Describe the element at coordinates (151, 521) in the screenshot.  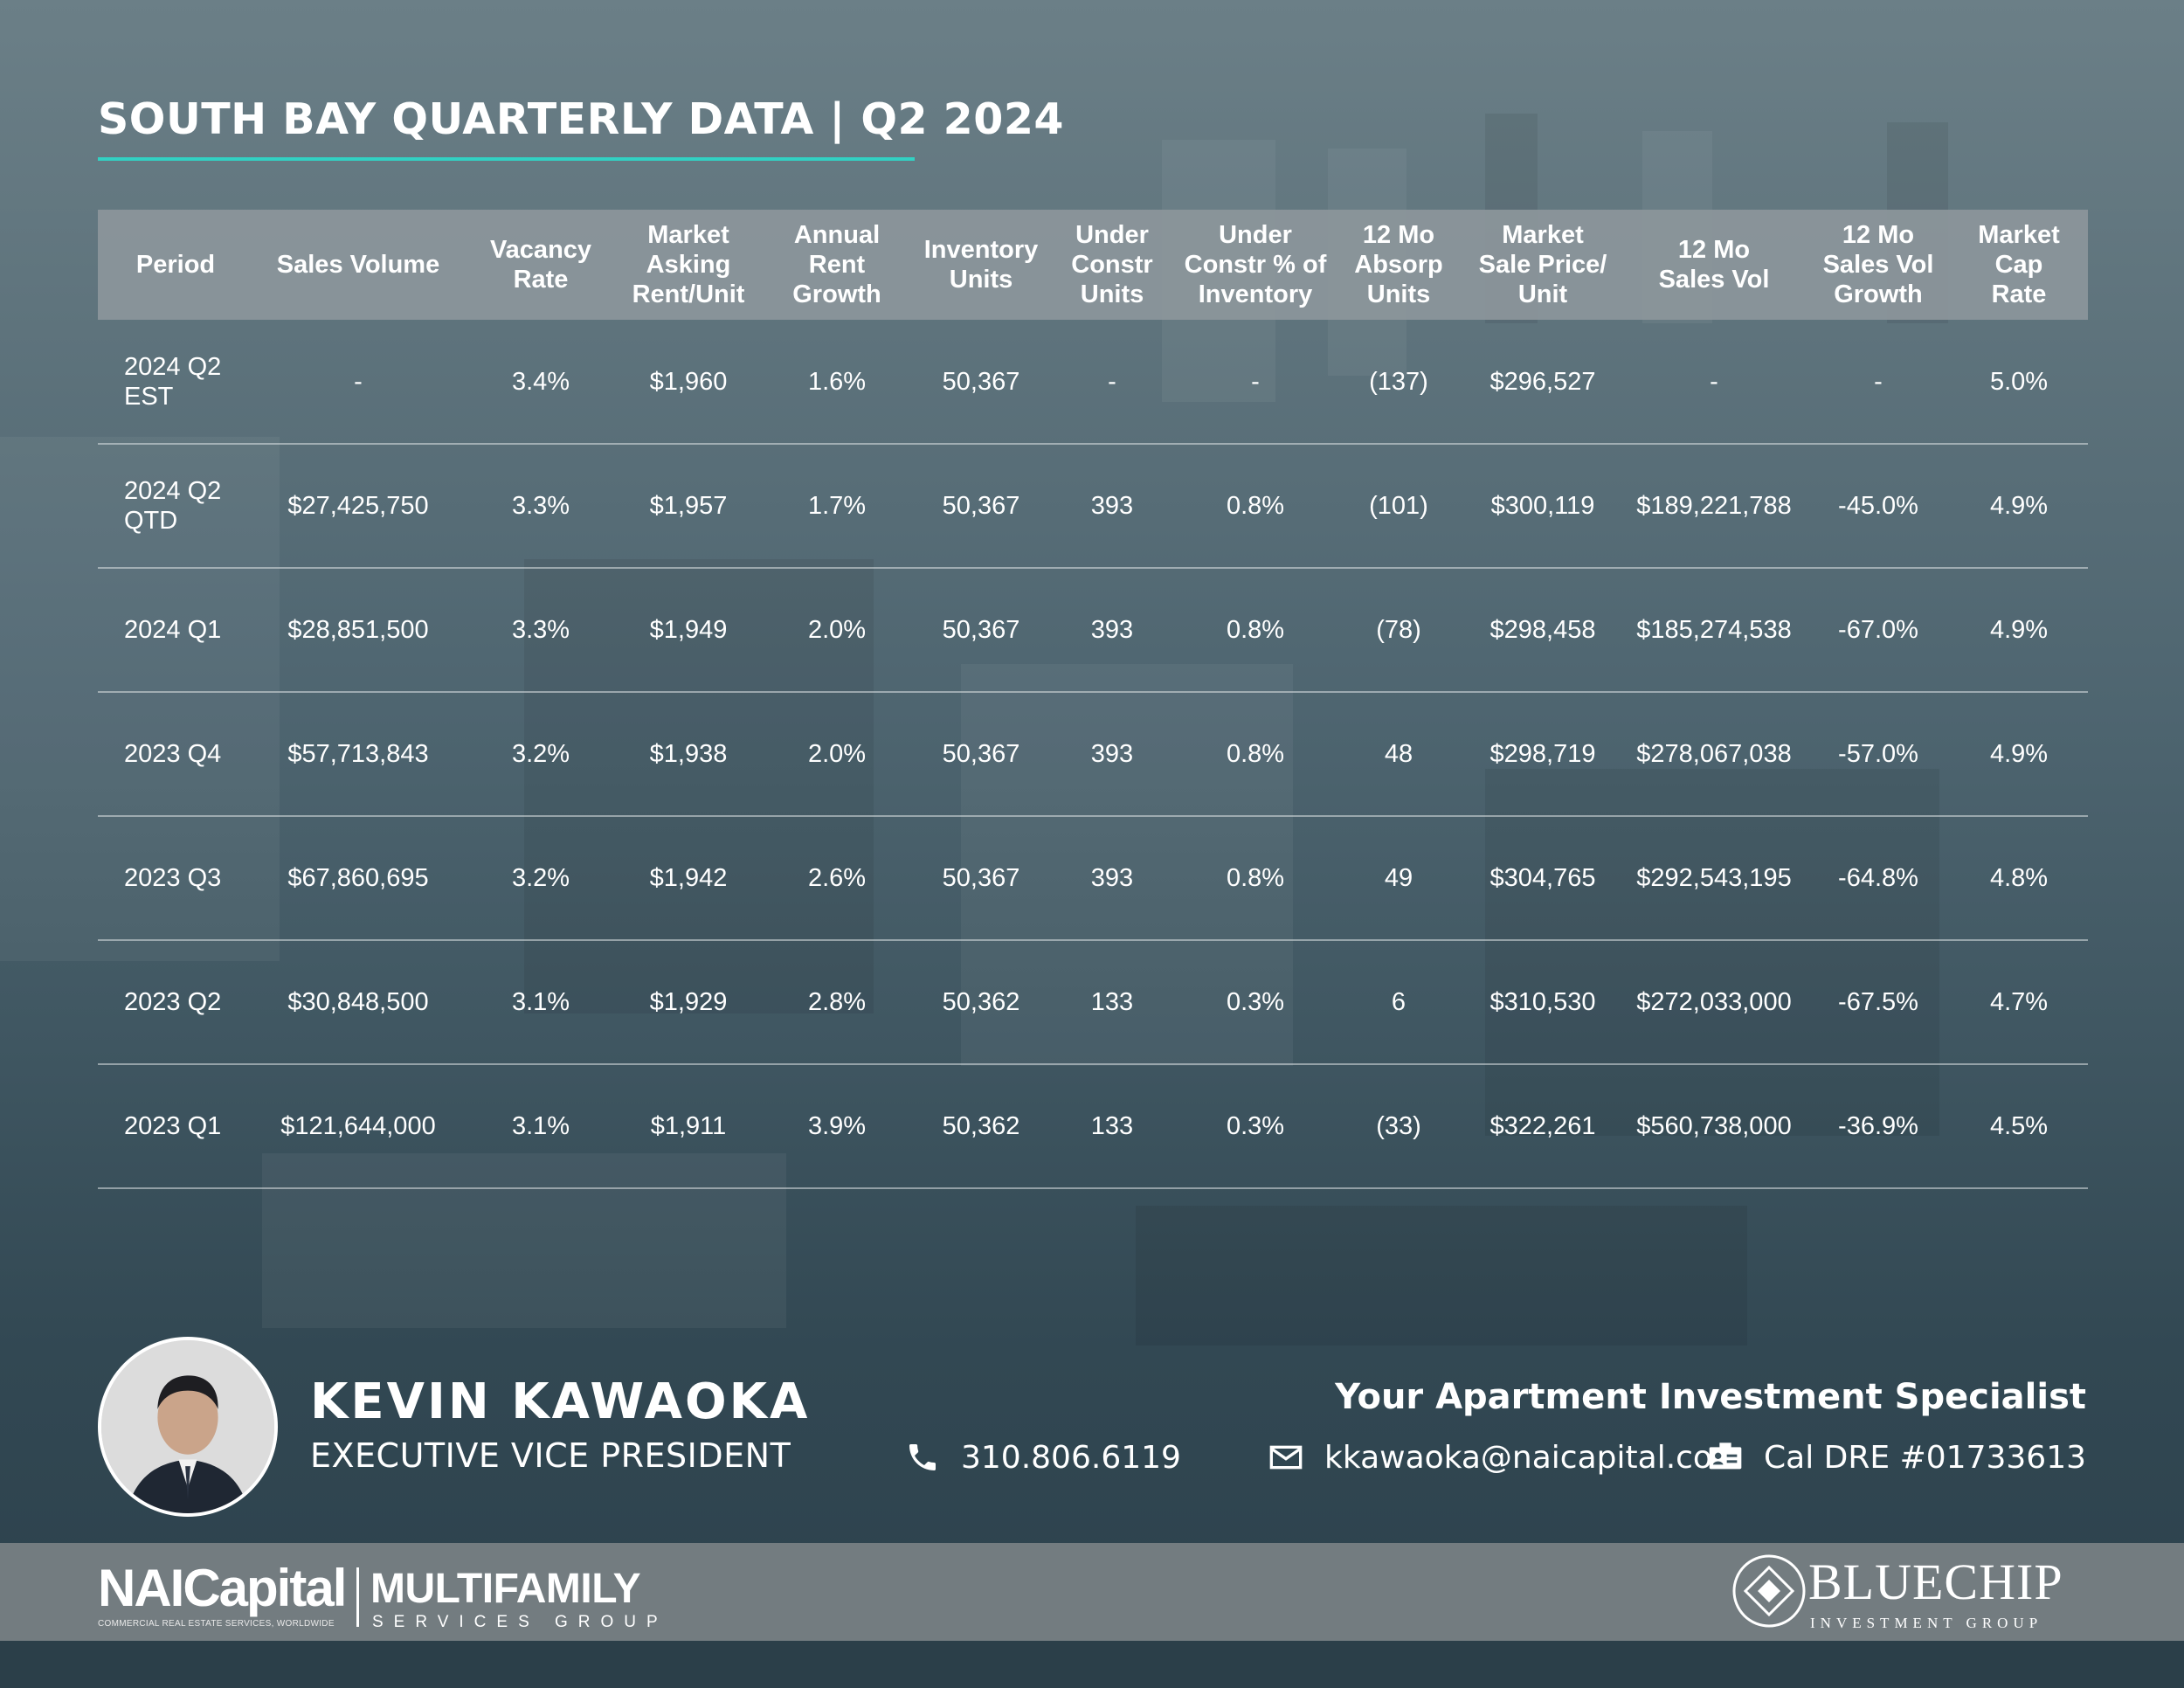
I see `period-label: QTD` at that location.